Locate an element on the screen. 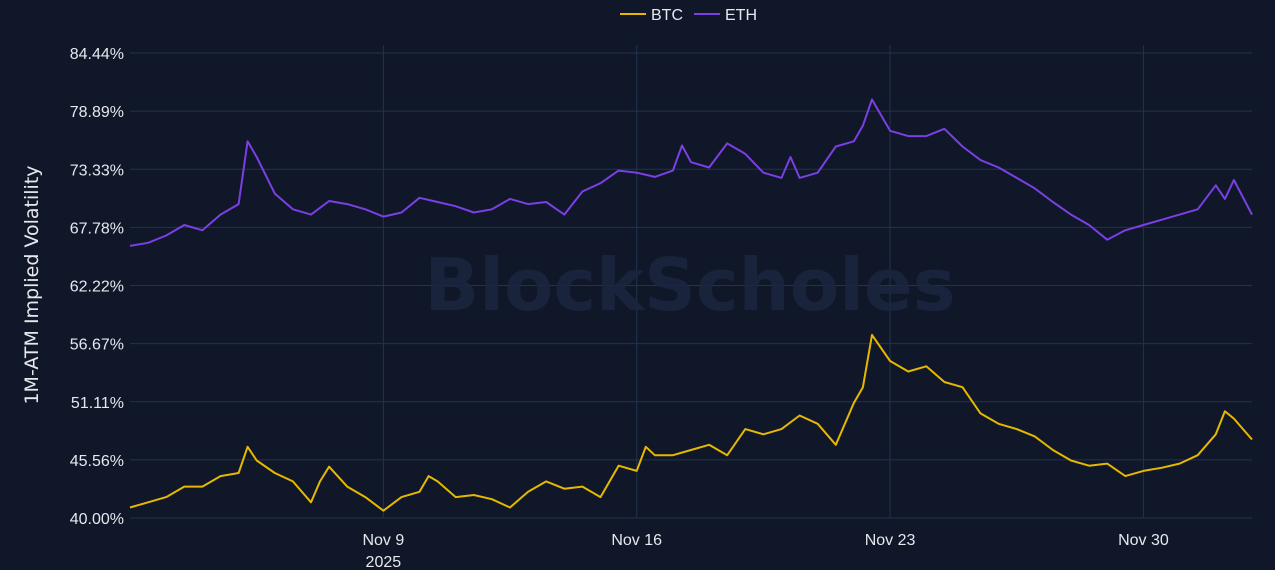  y-tick-label: 51.11% is located at coordinates (97, 403).